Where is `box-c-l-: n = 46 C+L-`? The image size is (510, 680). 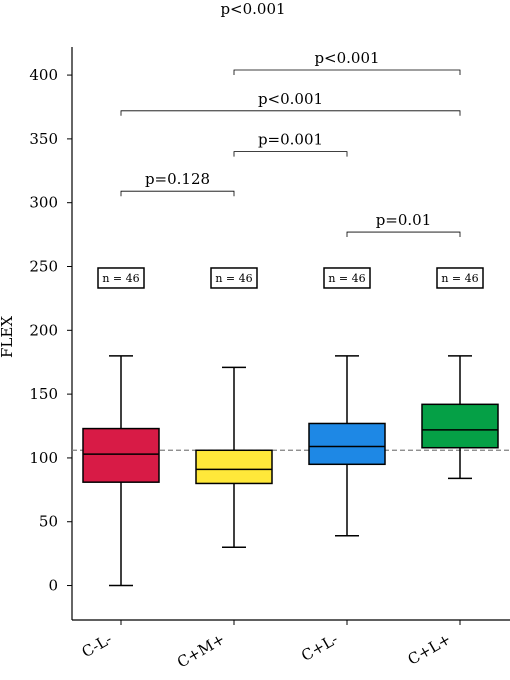 box-c-l-: n = 46 C+L- is located at coordinates (342, 466).